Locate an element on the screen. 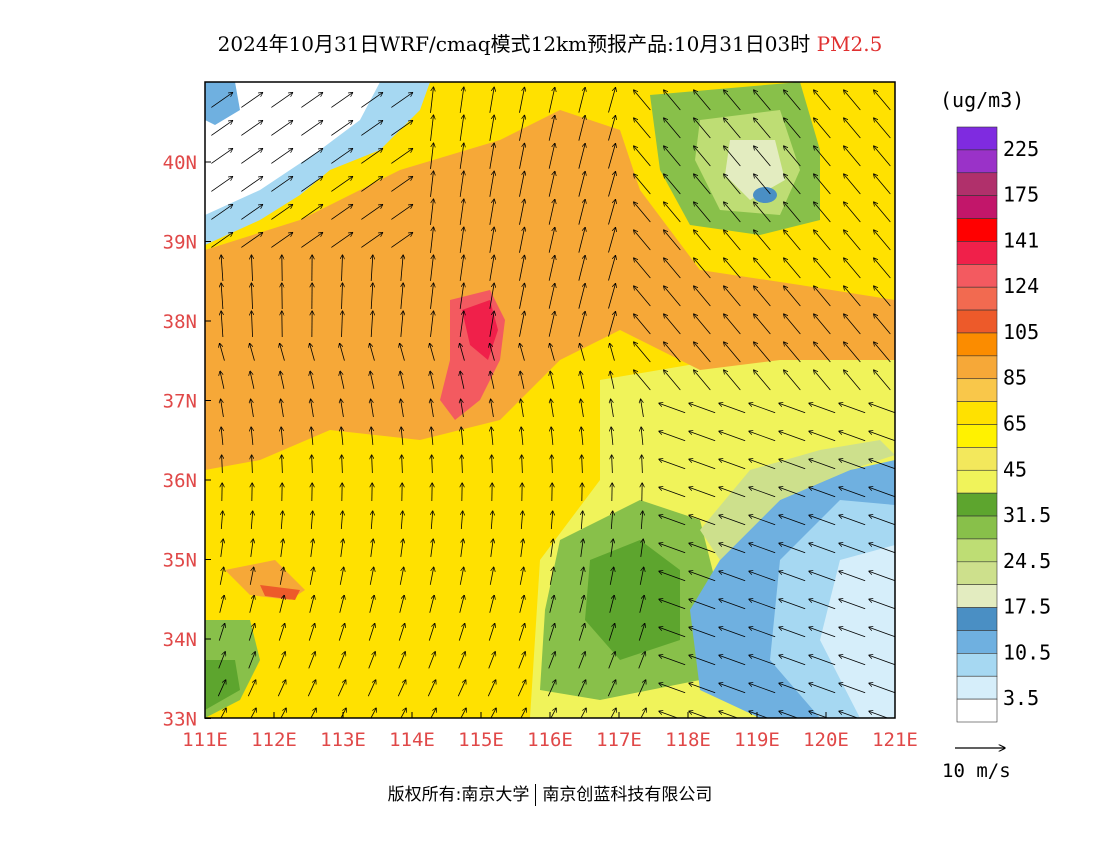  lon-label: 115E is located at coordinates (481, 740).